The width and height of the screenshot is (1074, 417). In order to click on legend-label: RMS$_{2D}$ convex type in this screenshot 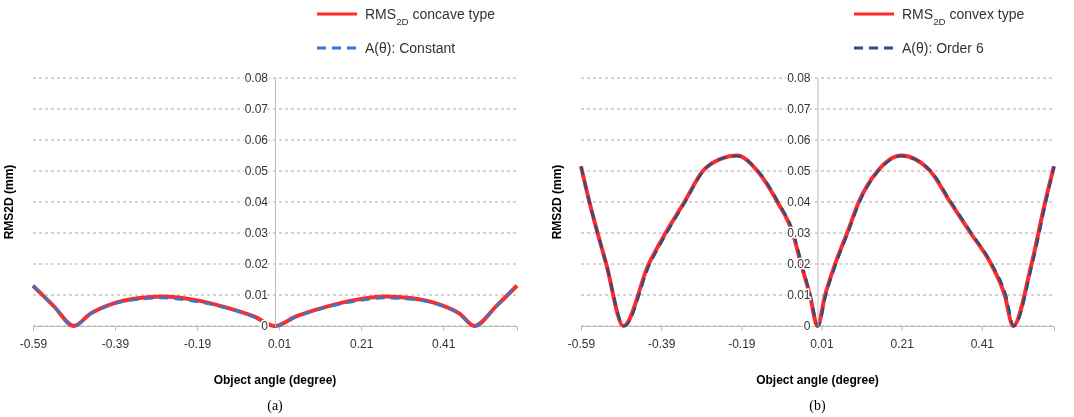, I will do `click(963, 16)`.